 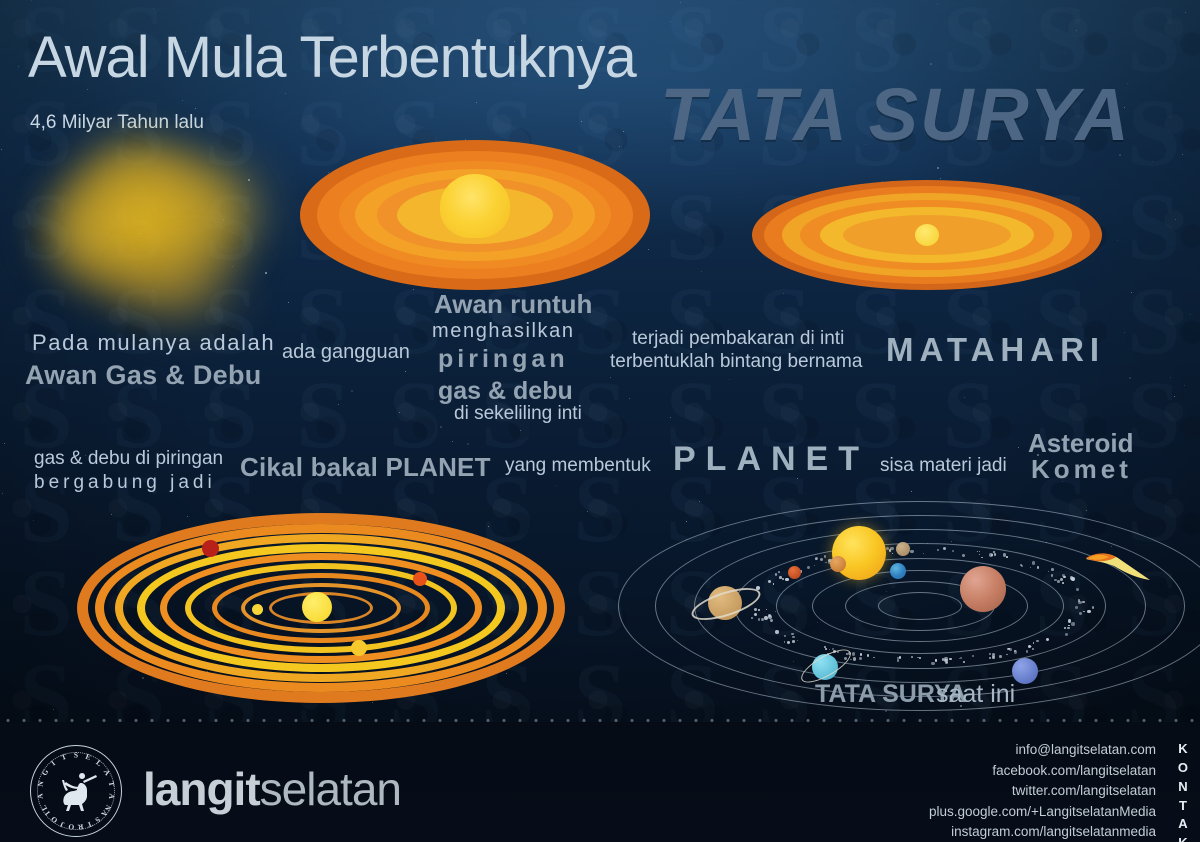 I want to click on kontak-vertical-label: KONTAK, so click(x=1183, y=791).